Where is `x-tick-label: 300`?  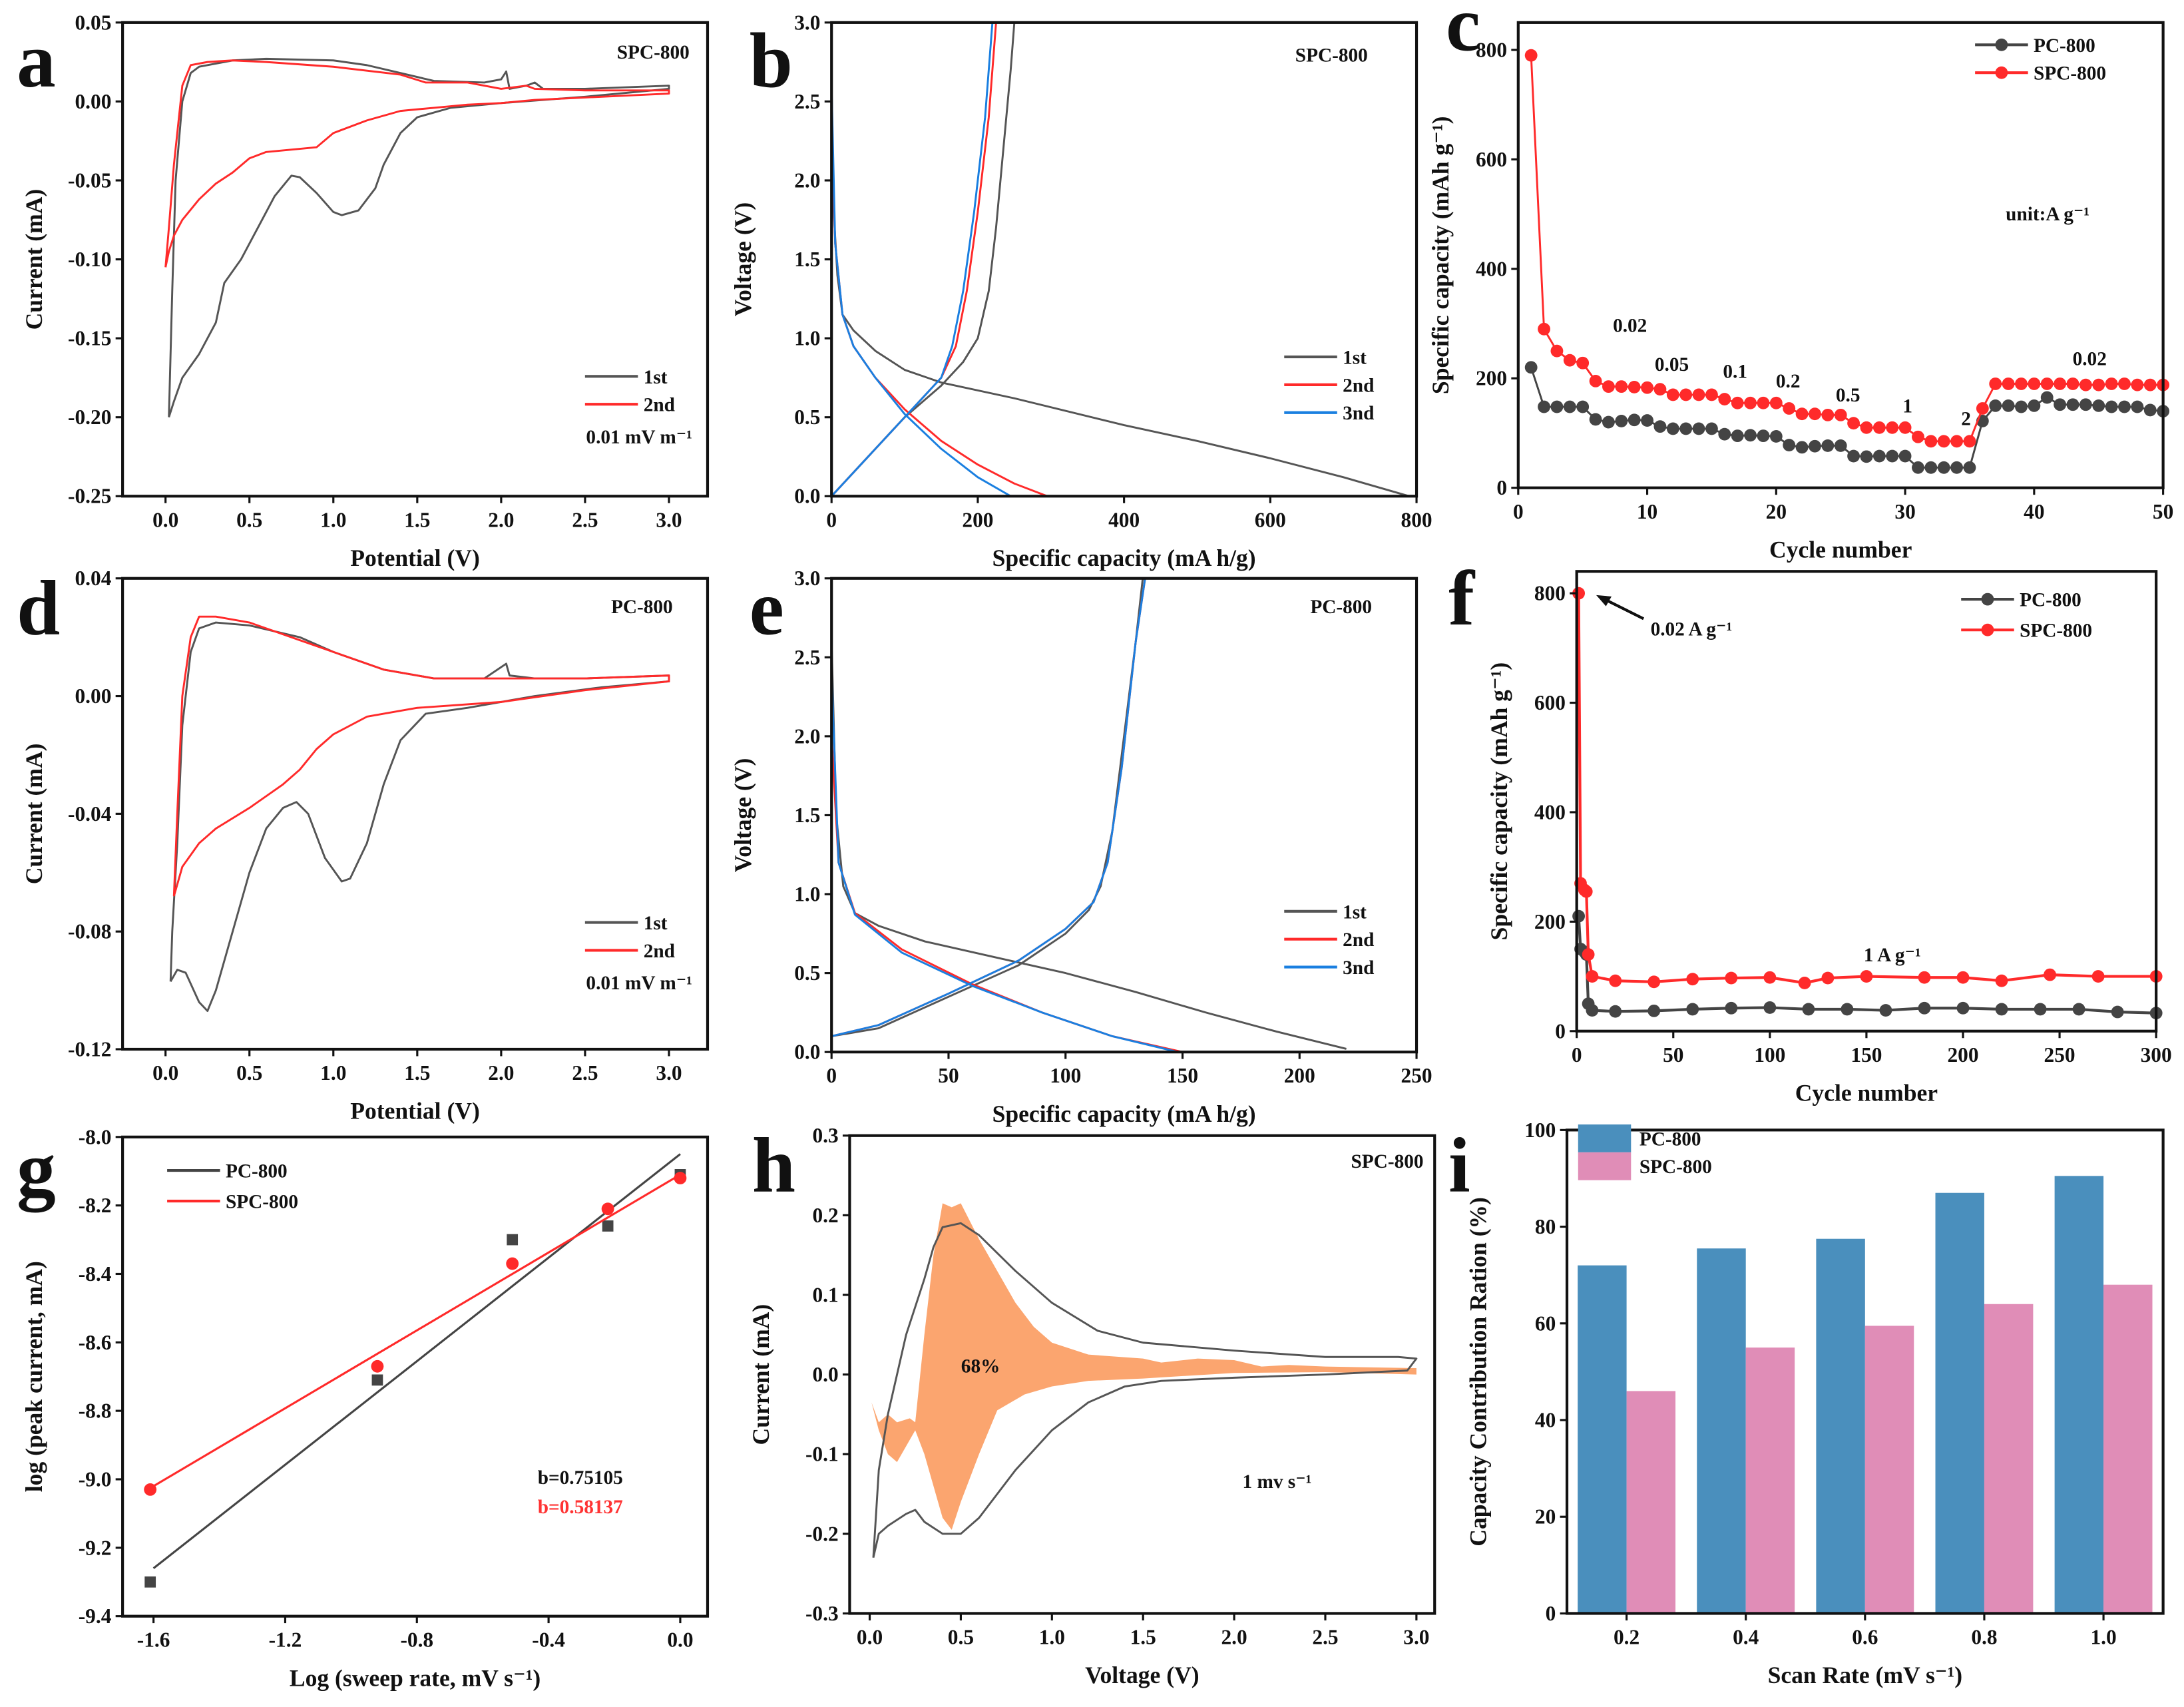
x-tick-label: 300 is located at coordinates (2156, 1055).